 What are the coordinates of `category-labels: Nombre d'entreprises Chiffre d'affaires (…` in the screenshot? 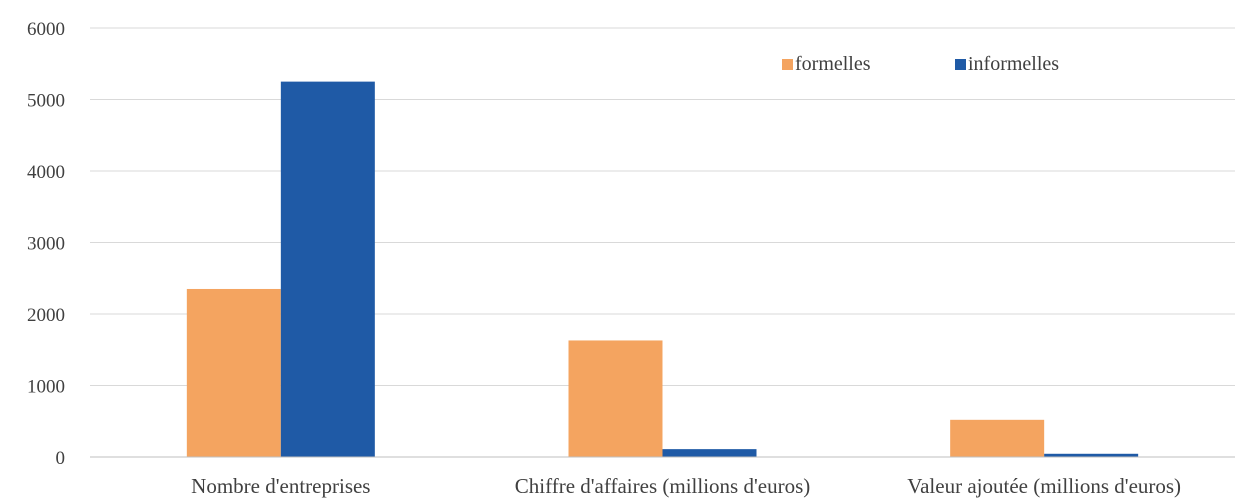 It's located at (686, 486).